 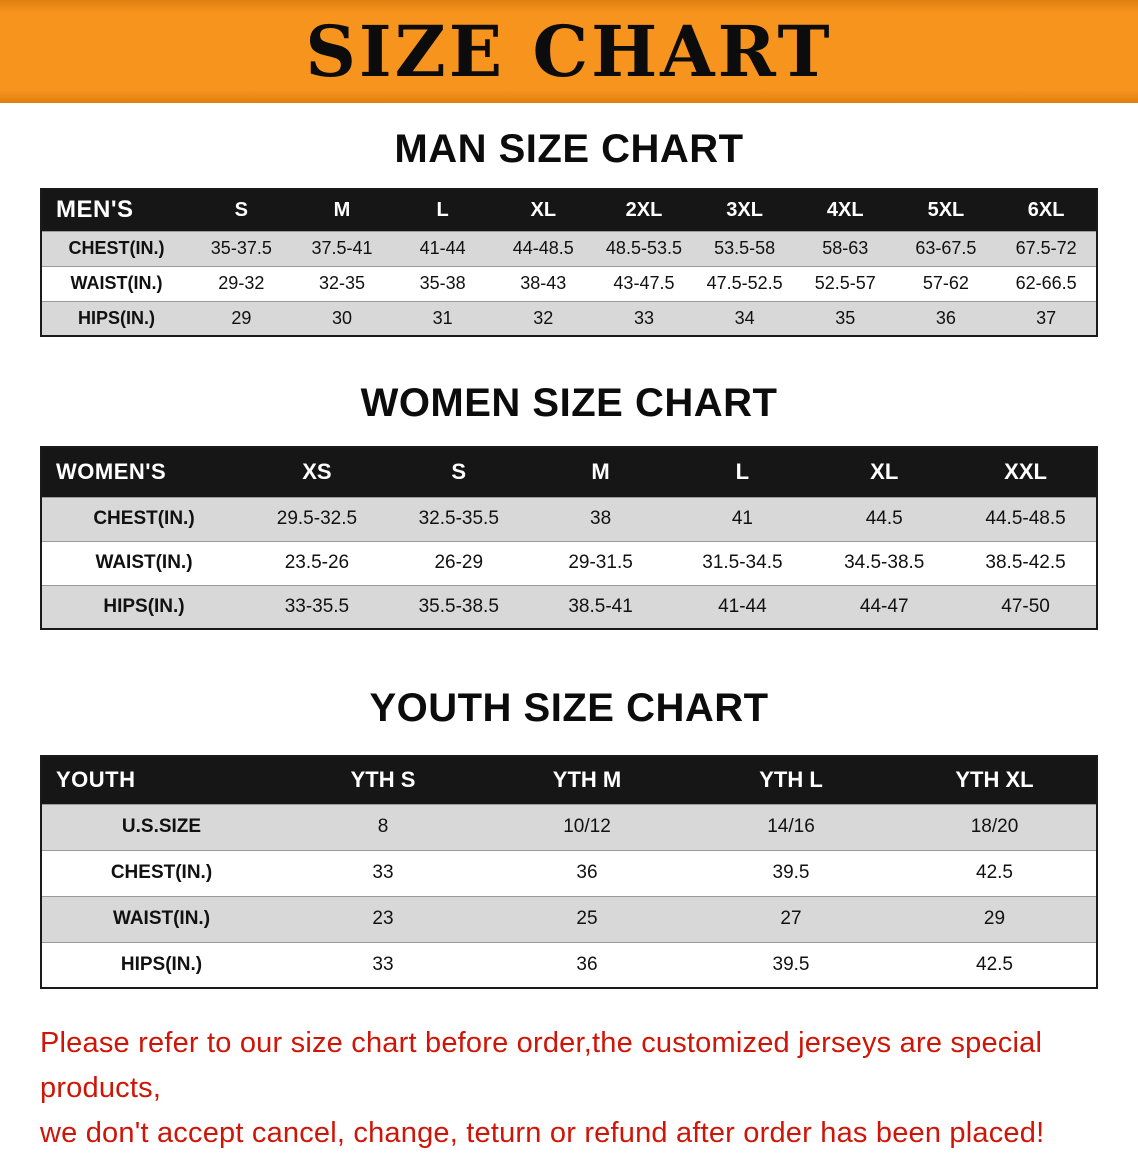 What do you see at coordinates (1046, 210) in the screenshot?
I see `table-size-header: 6XL` at bounding box center [1046, 210].